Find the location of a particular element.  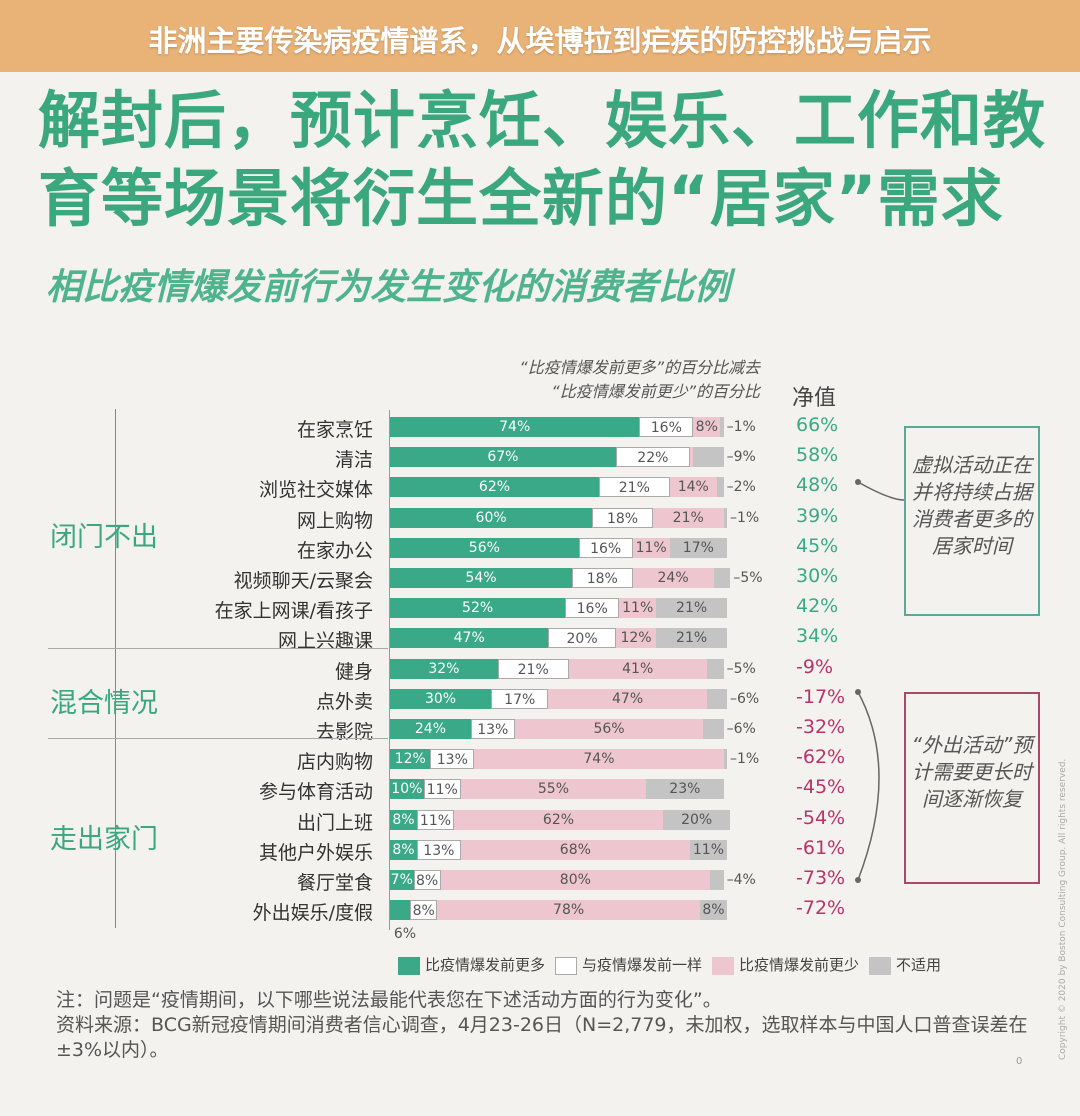

bar-segment-more: 32% is located at coordinates (444, 668).